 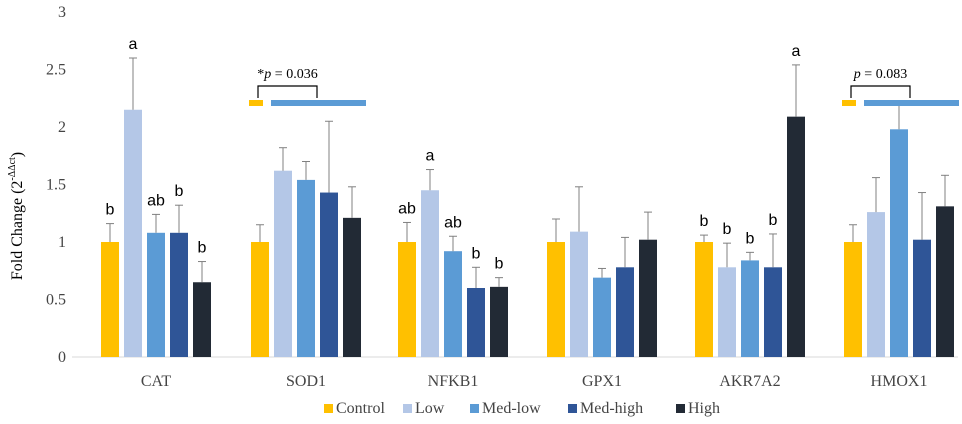 What do you see at coordinates (56, 300) in the screenshot?
I see `y-tick-label: 0.5` at bounding box center [56, 300].